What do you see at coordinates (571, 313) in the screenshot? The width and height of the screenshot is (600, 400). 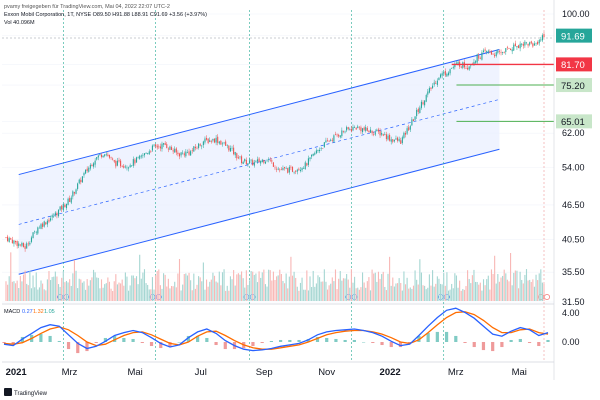 I see `macd-tick-label: 4.00` at bounding box center [571, 313].